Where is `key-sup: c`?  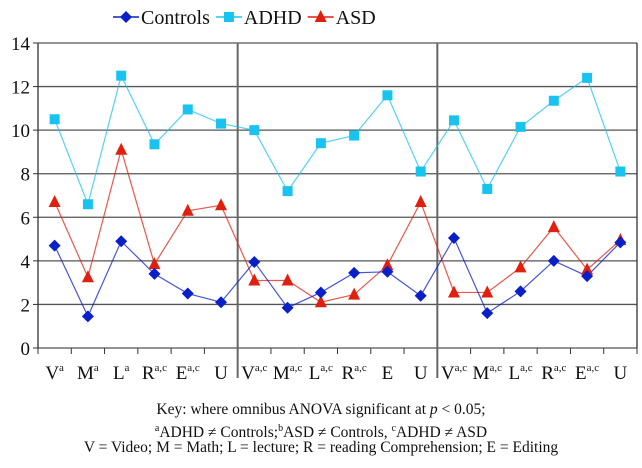
key-sup: c is located at coordinates (393, 428).